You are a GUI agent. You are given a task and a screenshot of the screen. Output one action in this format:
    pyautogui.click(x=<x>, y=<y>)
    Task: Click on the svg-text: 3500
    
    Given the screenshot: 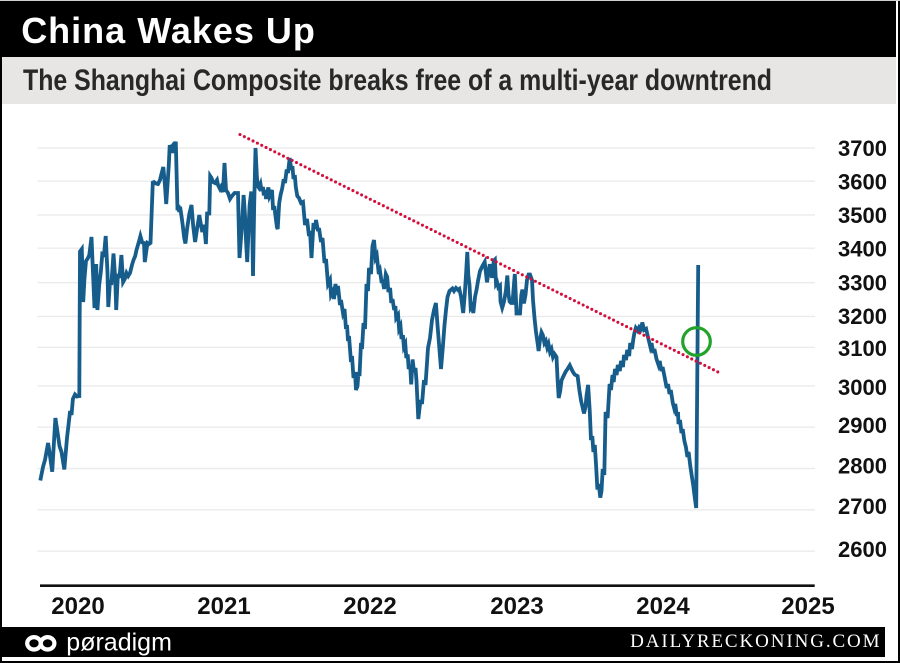 What is the action you would take?
    pyautogui.click(x=862, y=215)
    